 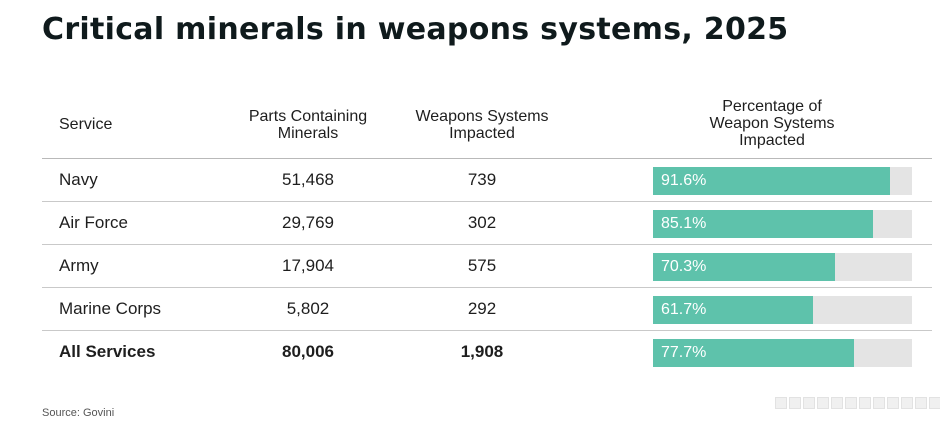 I want to click on bar-track: 77.7%, so click(x=782, y=353).